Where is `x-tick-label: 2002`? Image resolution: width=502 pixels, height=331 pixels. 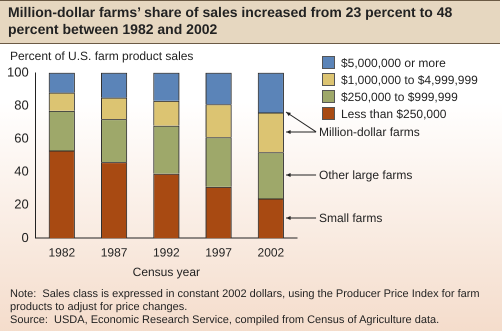
x-tick-label: 2002 is located at coordinates (271, 253).